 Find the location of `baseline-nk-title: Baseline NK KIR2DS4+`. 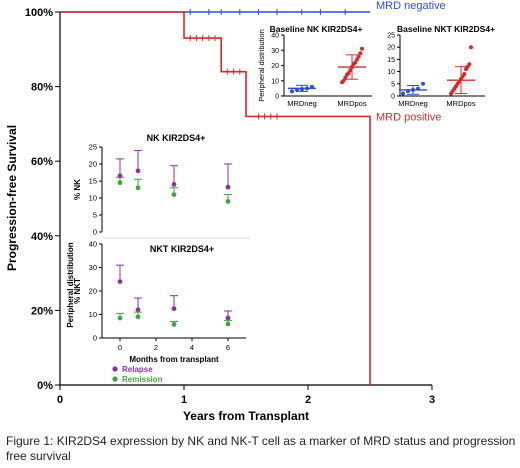

baseline-nk-title: Baseline NK KIR2DS4+ is located at coordinates (316, 29).